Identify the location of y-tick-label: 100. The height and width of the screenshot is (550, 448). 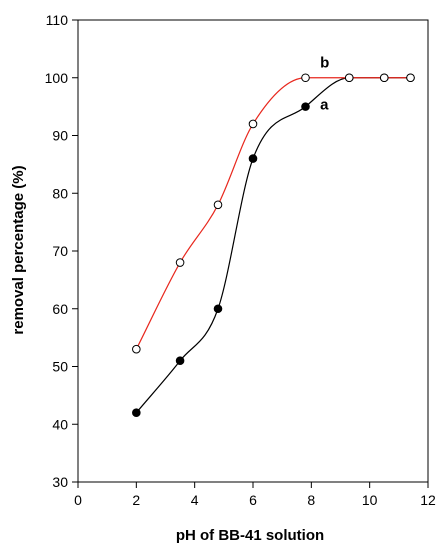
(57, 78).